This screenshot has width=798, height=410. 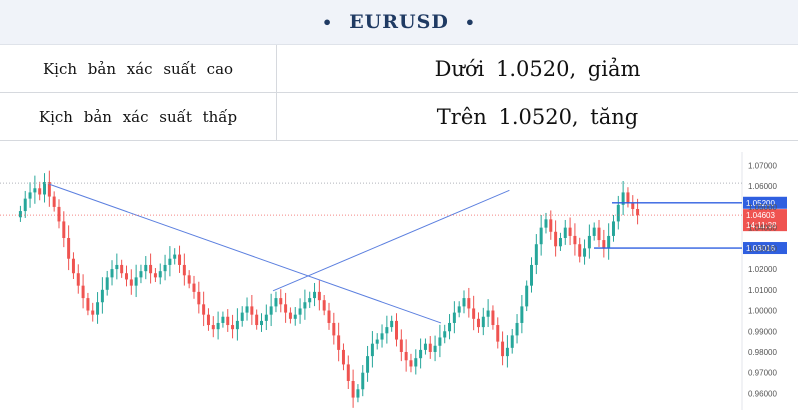 I want to click on y-tick-label: 1.01000, so click(x=762, y=290).